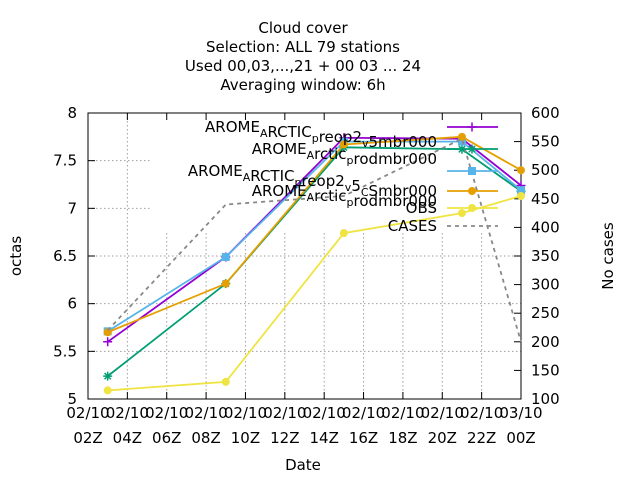 Image resolution: width=640 pixels, height=480 pixels. What do you see at coordinates (395, 159) in the screenshot?
I see `legend-label-part: rodmbr000` at bounding box center [395, 159].